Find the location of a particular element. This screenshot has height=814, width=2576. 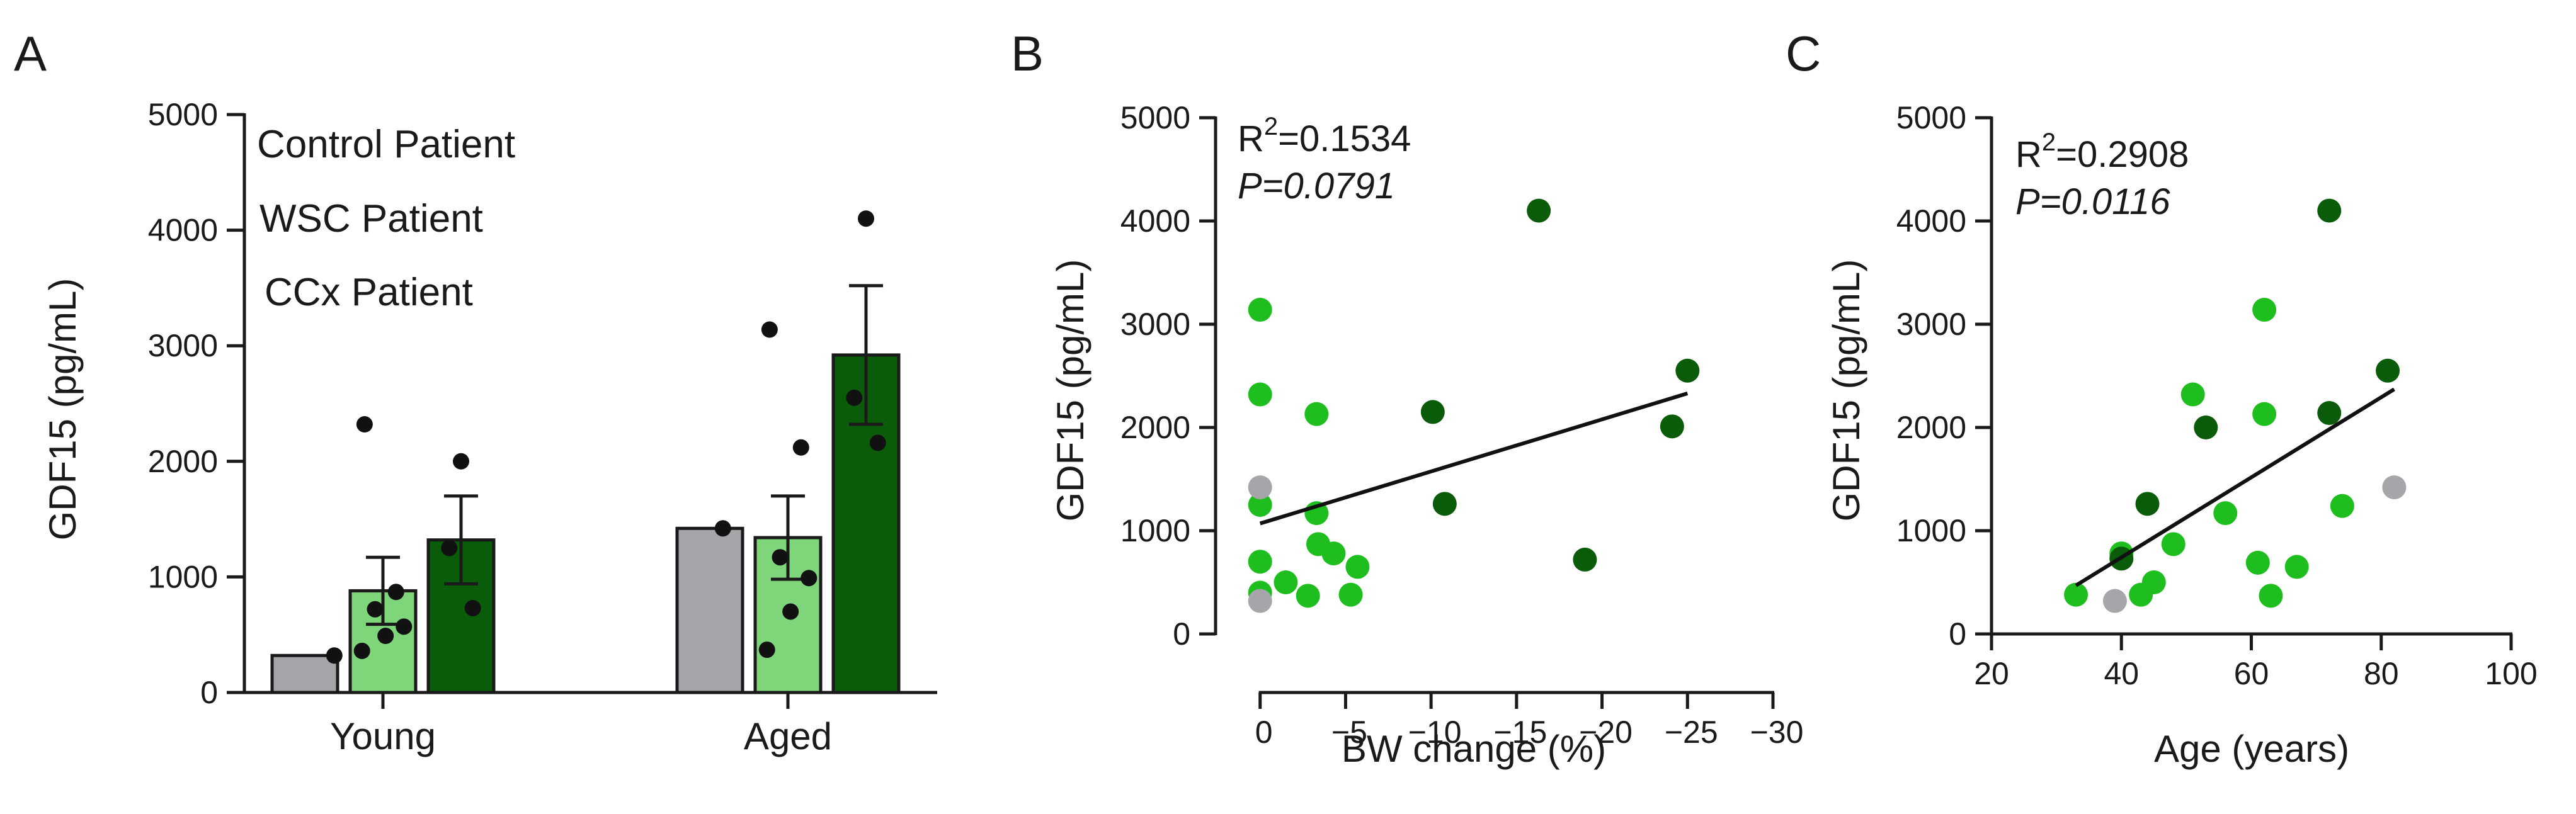

panel-b-y-tick-label: 0 is located at coordinates (1181, 634).